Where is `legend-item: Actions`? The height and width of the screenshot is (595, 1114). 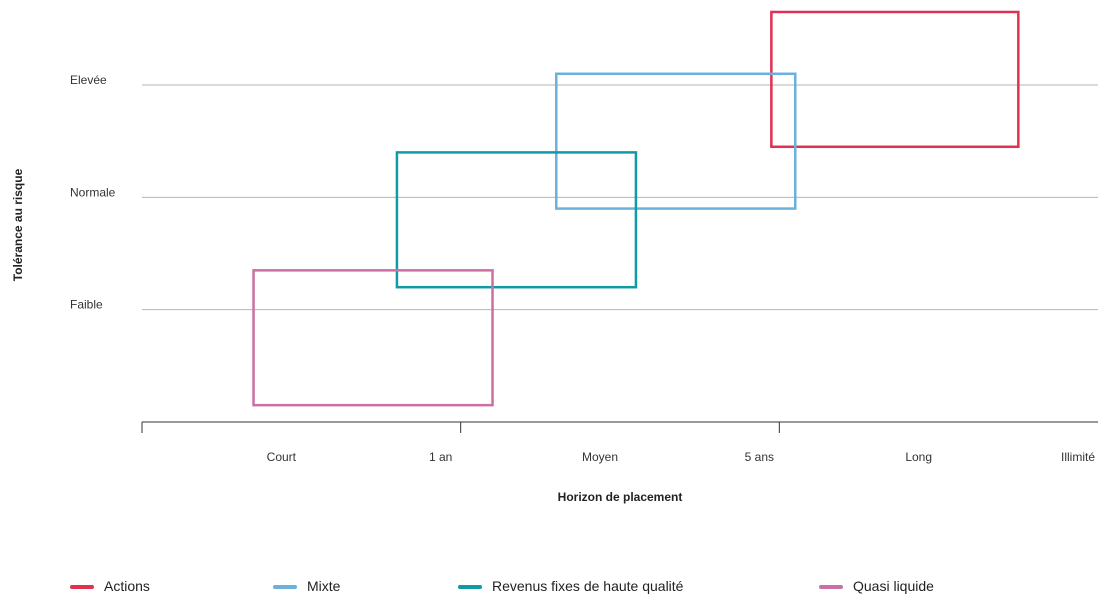
legend-item: Actions is located at coordinates (110, 586).